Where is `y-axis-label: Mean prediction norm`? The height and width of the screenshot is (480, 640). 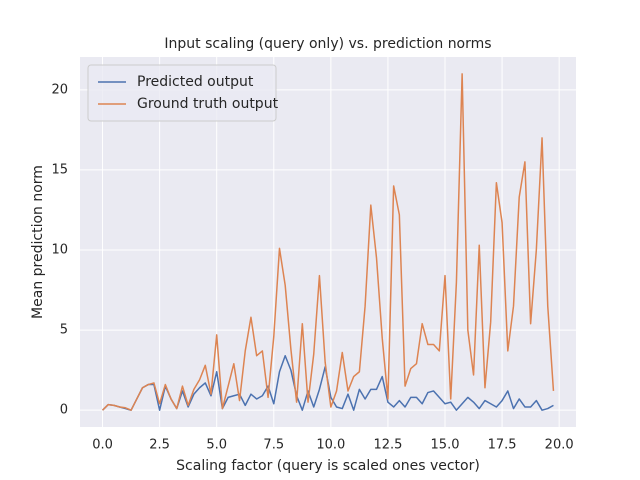 y-axis-label: Mean prediction norm is located at coordinates (38, 242).